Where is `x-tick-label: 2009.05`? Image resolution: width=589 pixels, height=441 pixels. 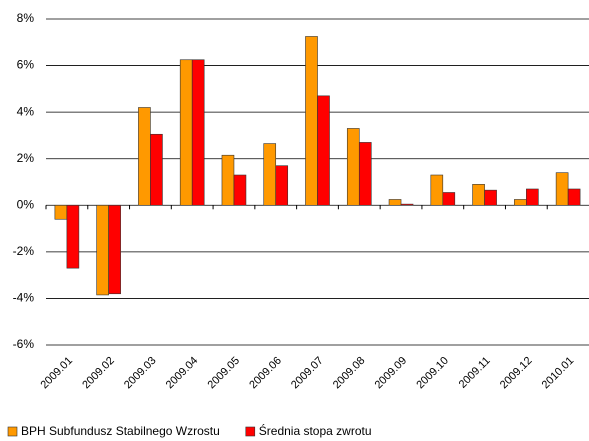 x-tick-label: 2009.05 is located at coordinates (224, 373).